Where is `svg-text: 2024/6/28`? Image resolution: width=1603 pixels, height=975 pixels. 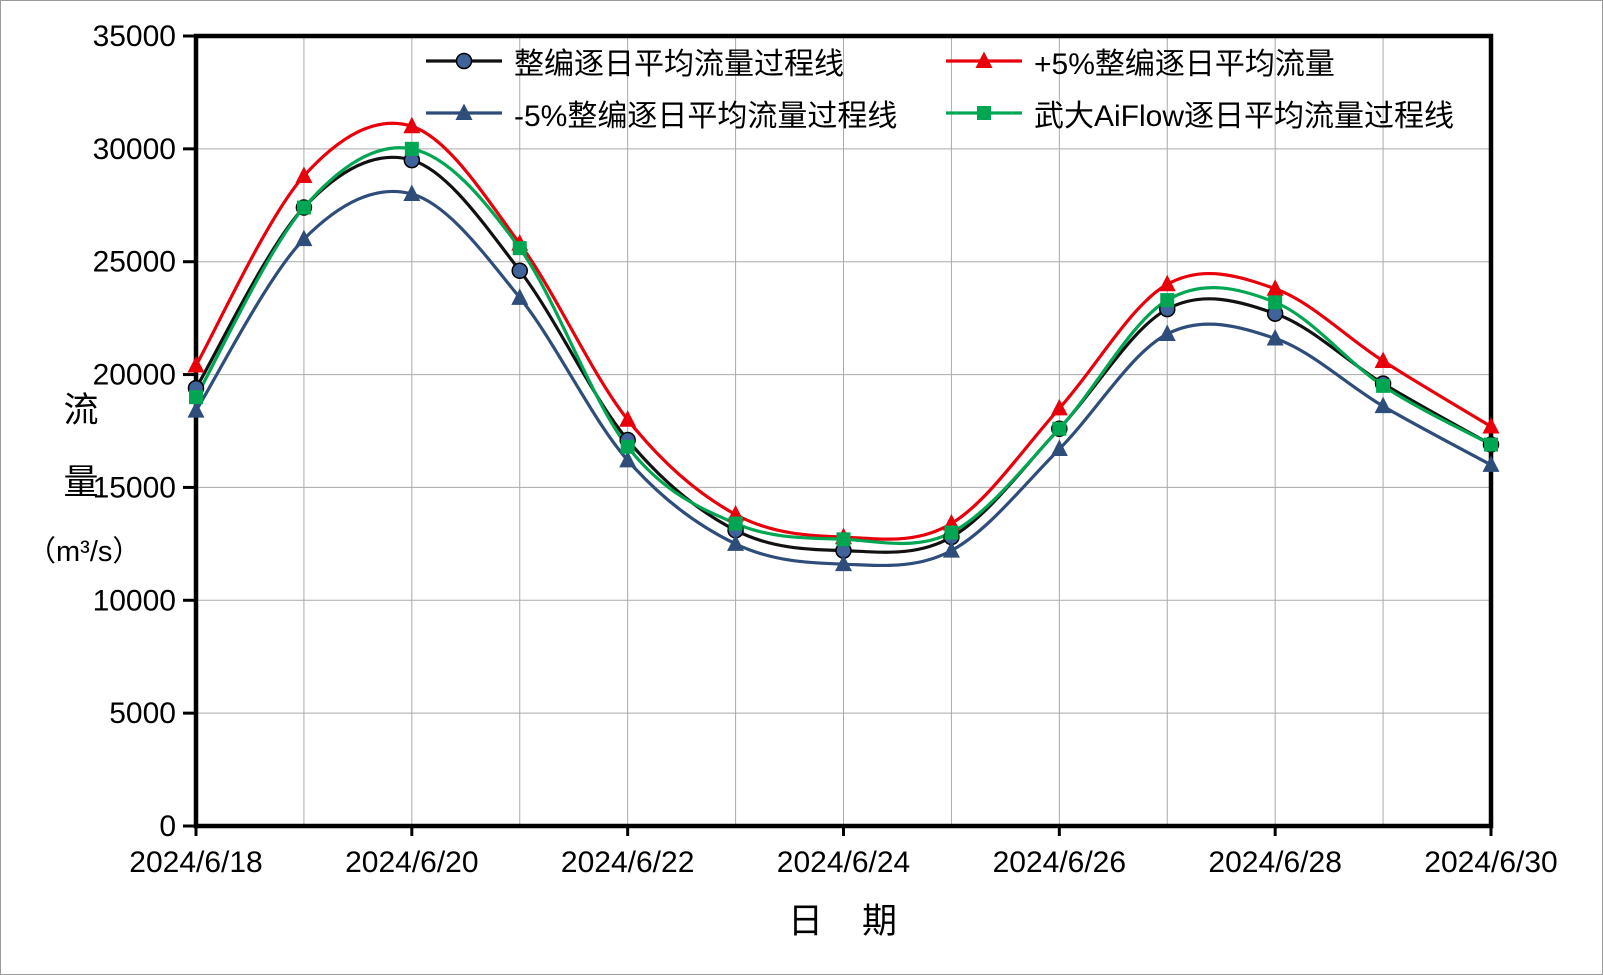
svg-text: 2024/6/28 is located at coordinates (1274, 862).